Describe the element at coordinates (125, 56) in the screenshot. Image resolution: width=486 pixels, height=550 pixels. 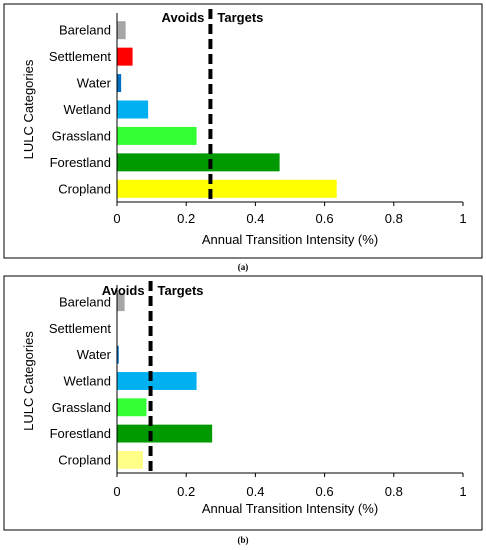
I see `bar-settlement` at that location.